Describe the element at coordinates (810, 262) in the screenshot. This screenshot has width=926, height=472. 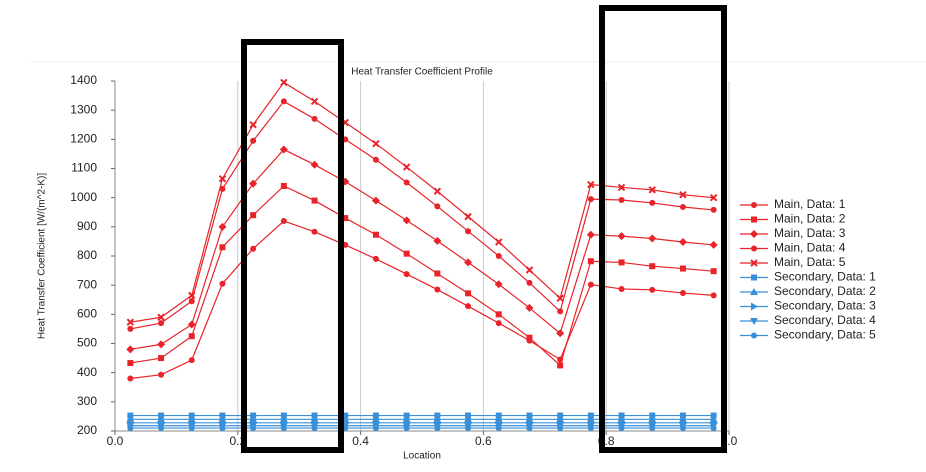
I see `legend-label: Main, Data: 5` at that location.